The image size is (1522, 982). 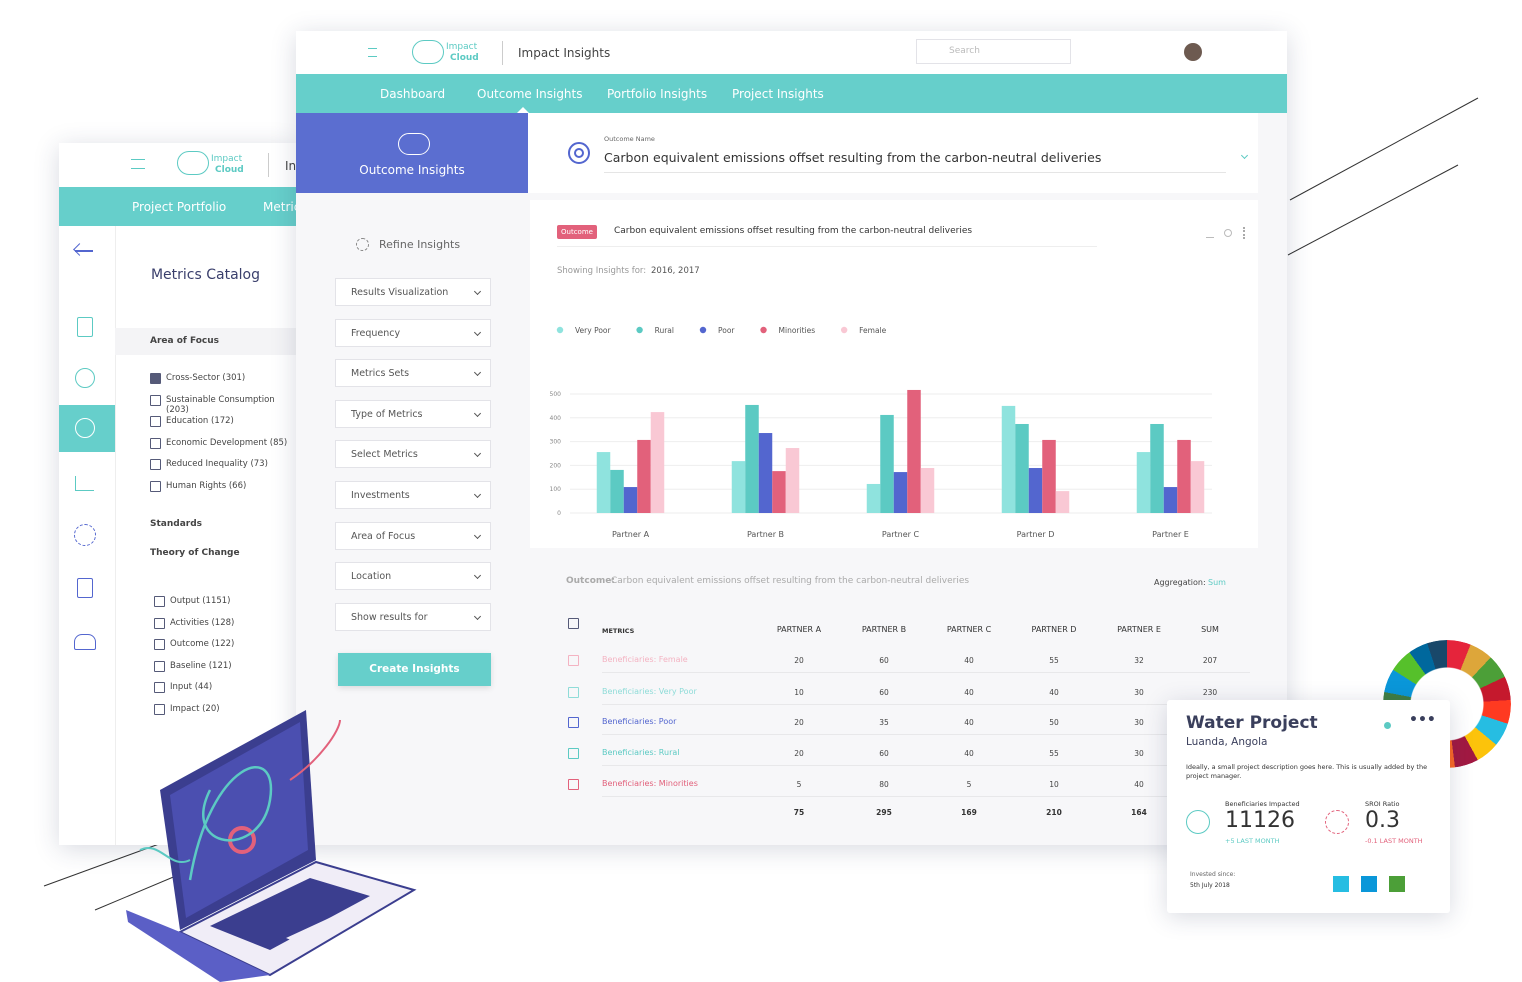 What do you see at coordinates (1260, 820) in the screenshot?
I see `metric1-value: 11126` at bounding box center [1260, 820].